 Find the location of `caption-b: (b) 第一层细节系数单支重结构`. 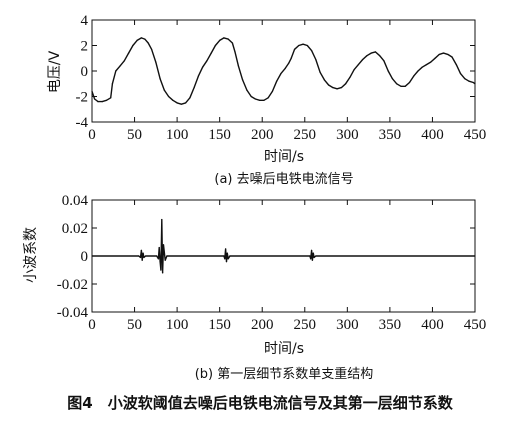

caption-b: (b) 第一层细节系数单支重结构 is located at coordinates (284, 374).